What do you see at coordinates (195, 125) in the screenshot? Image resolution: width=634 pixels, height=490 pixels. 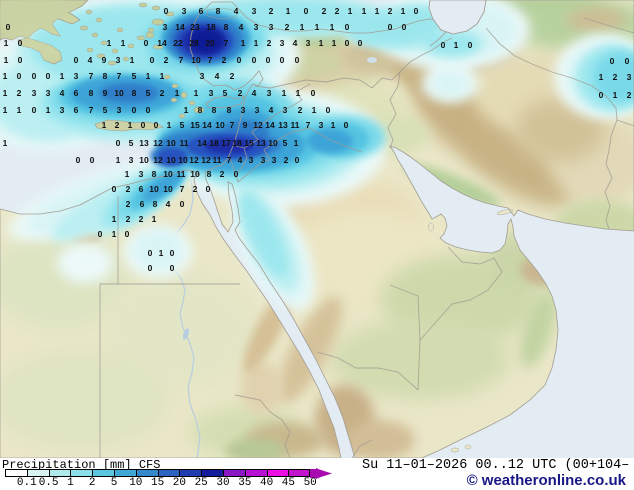 I see `svg-text: 15` at bounding box center [195, 125].